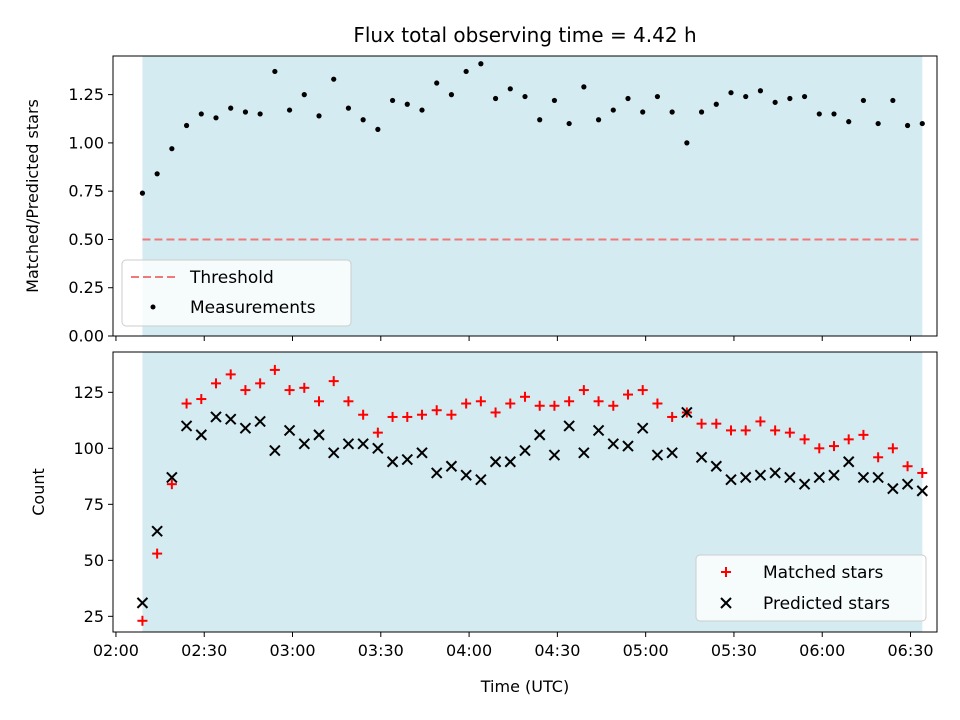  I want to click on x-axis-label: Time (UTC), so click(524, 686).